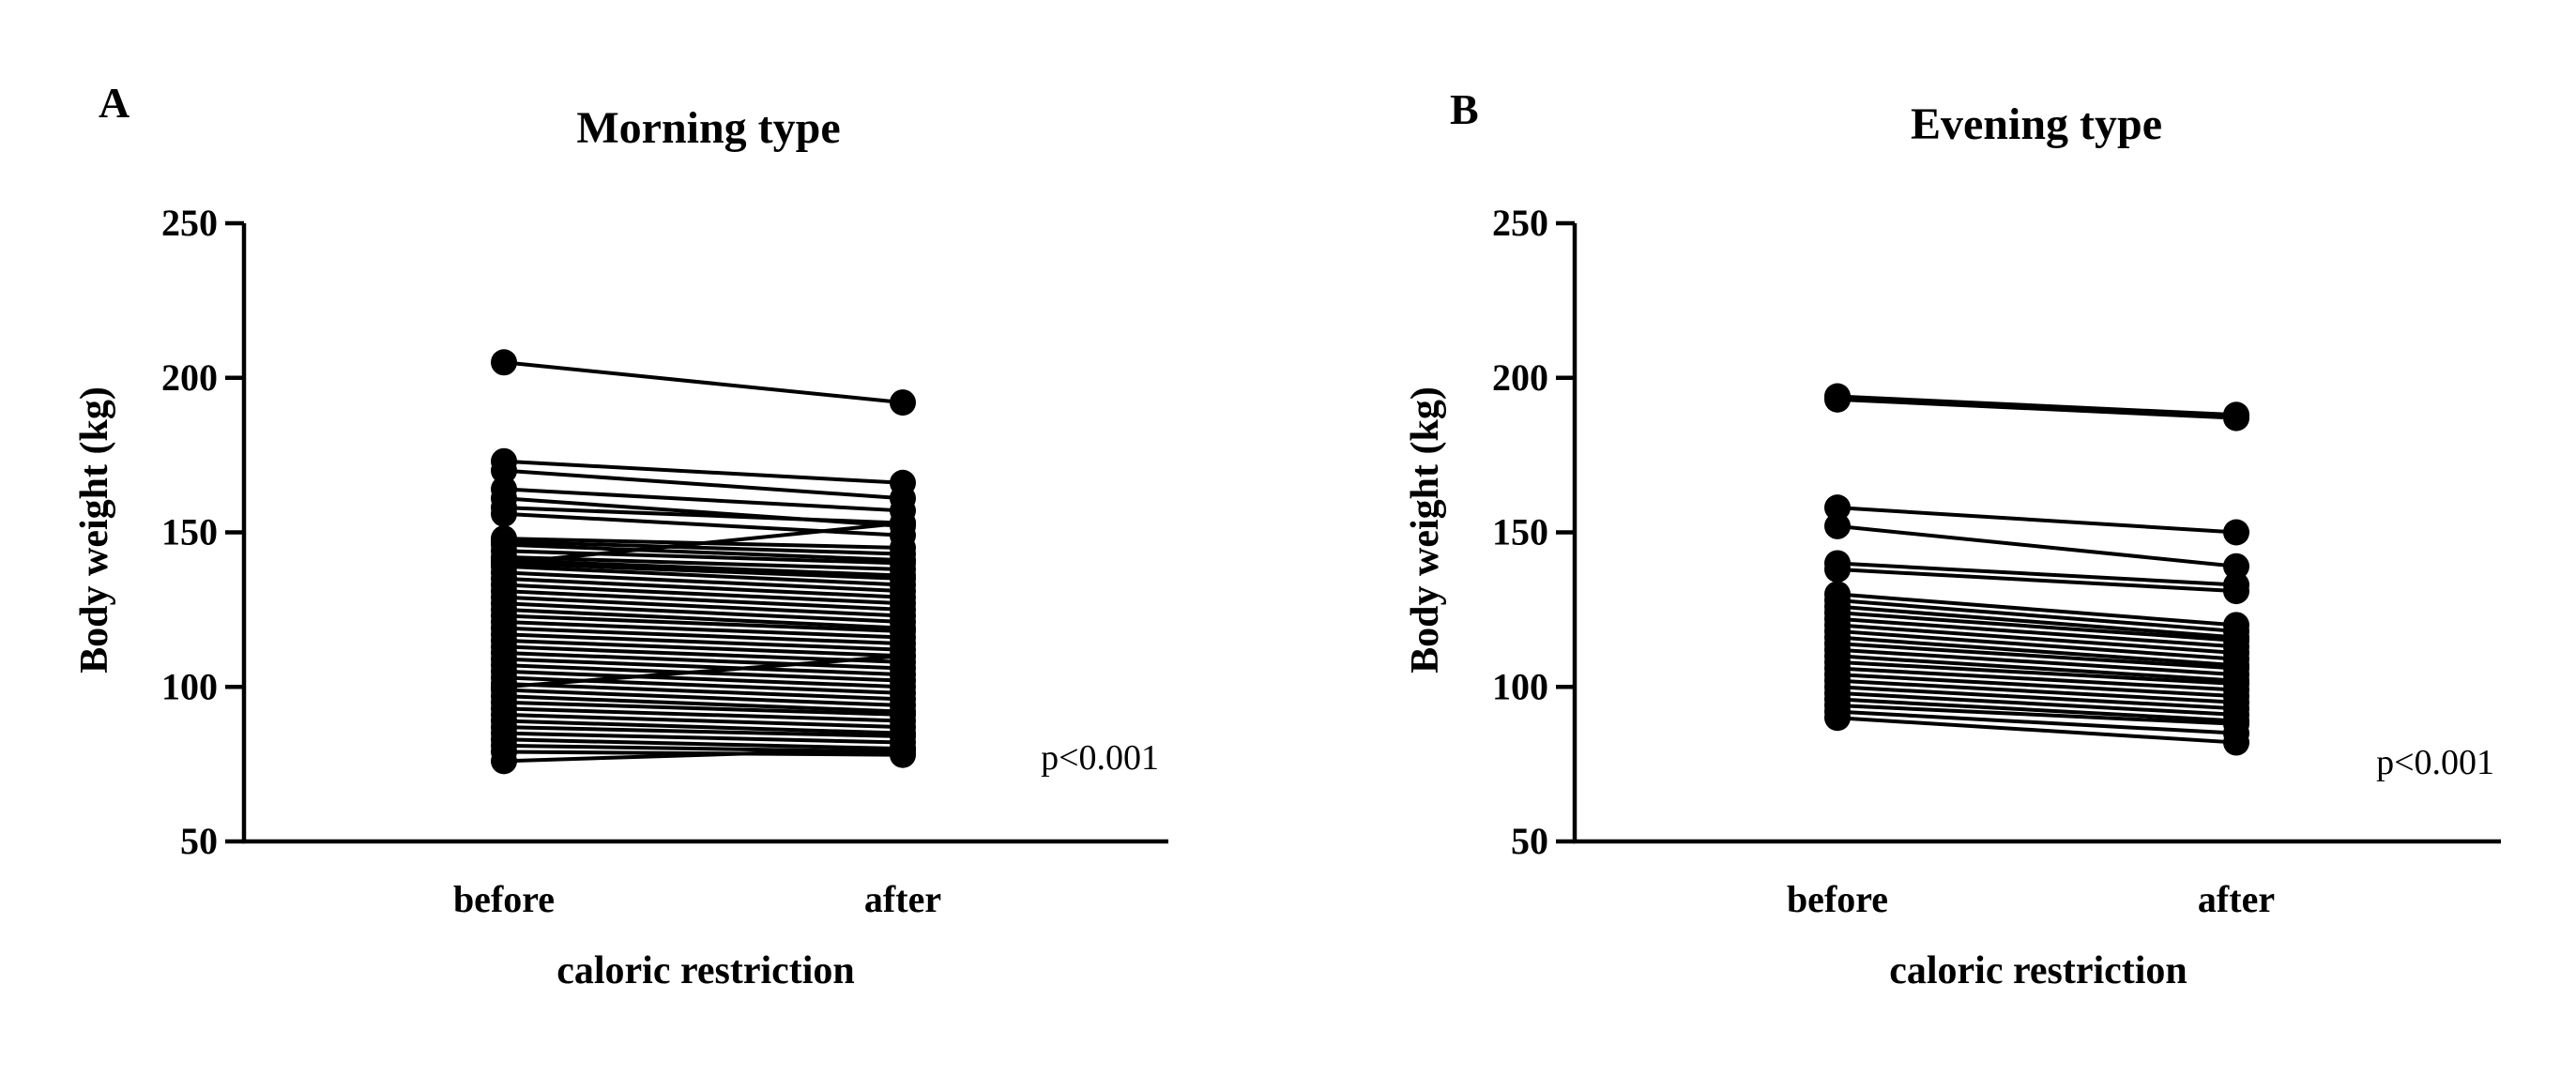 This screenshot has height=1075, width=2576. I want to click on paired-data, so click(2036, 569).